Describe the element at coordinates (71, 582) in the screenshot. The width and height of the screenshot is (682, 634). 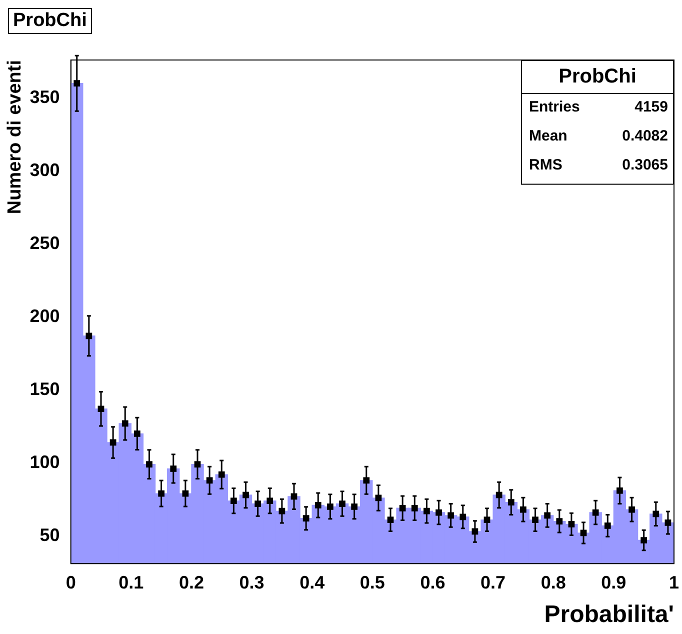
I see `x-tick-label: 0` at that location.